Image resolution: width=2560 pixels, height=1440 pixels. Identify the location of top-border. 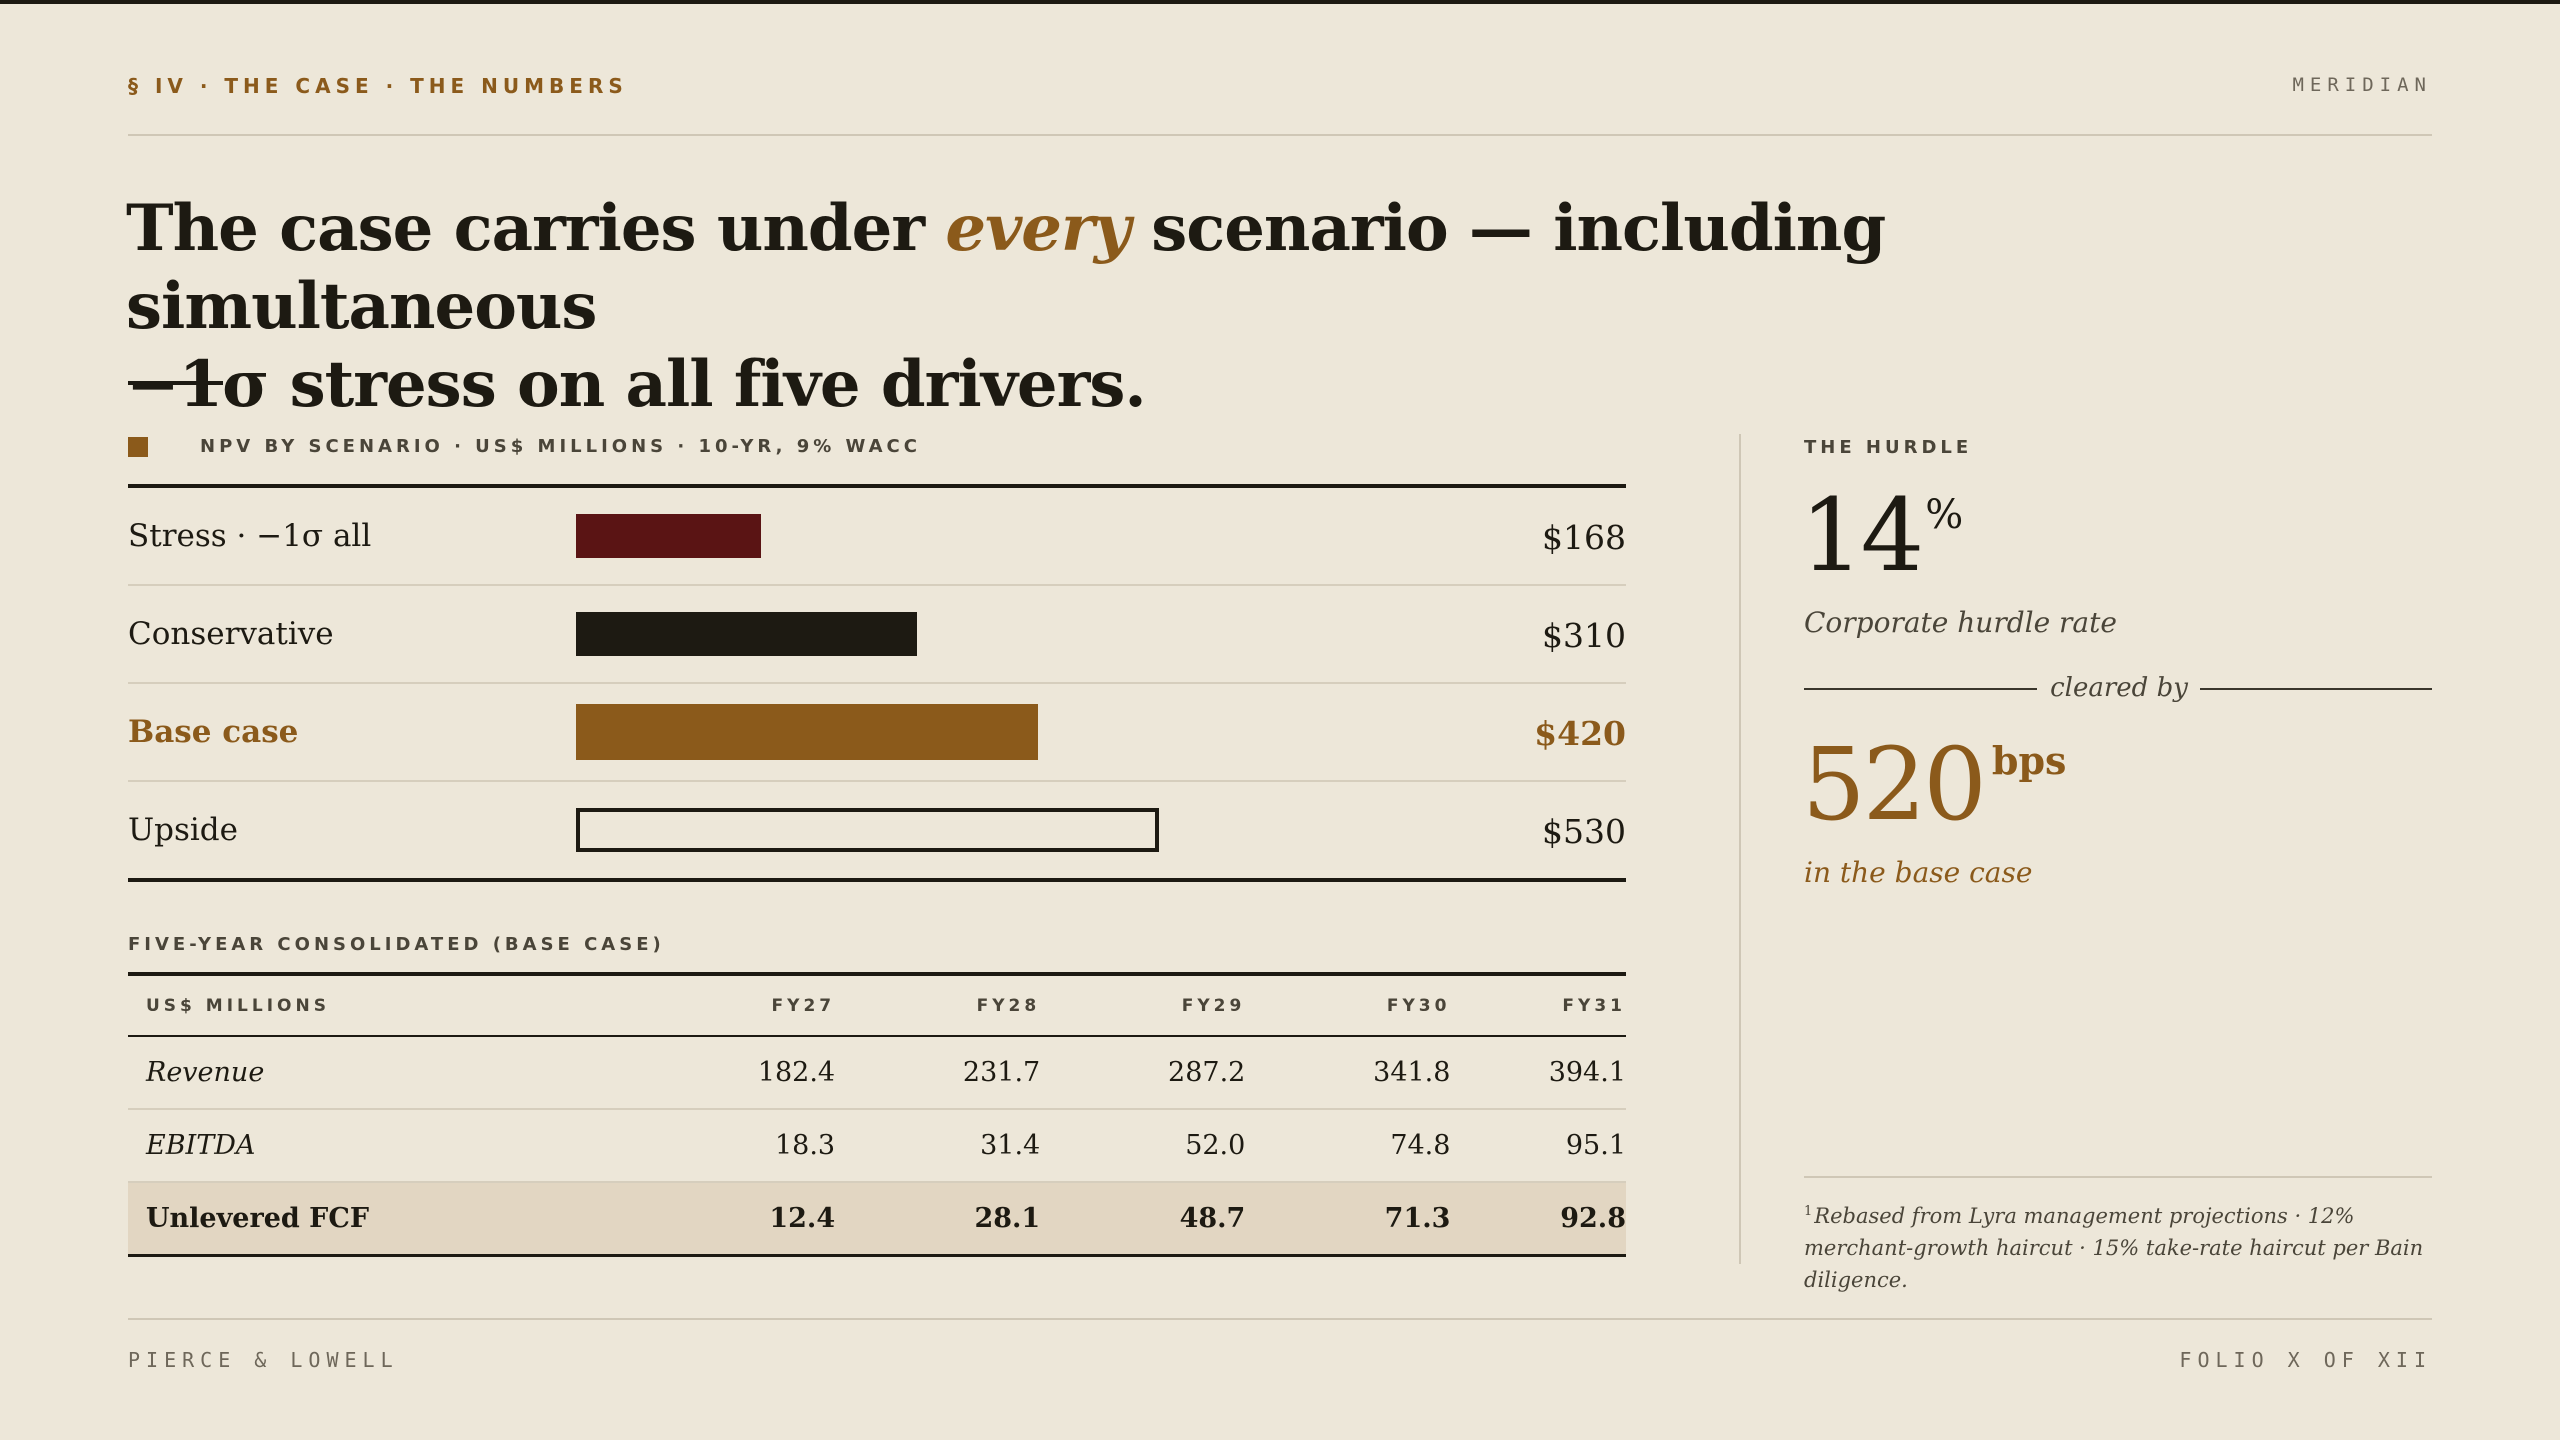
(1280, 2).